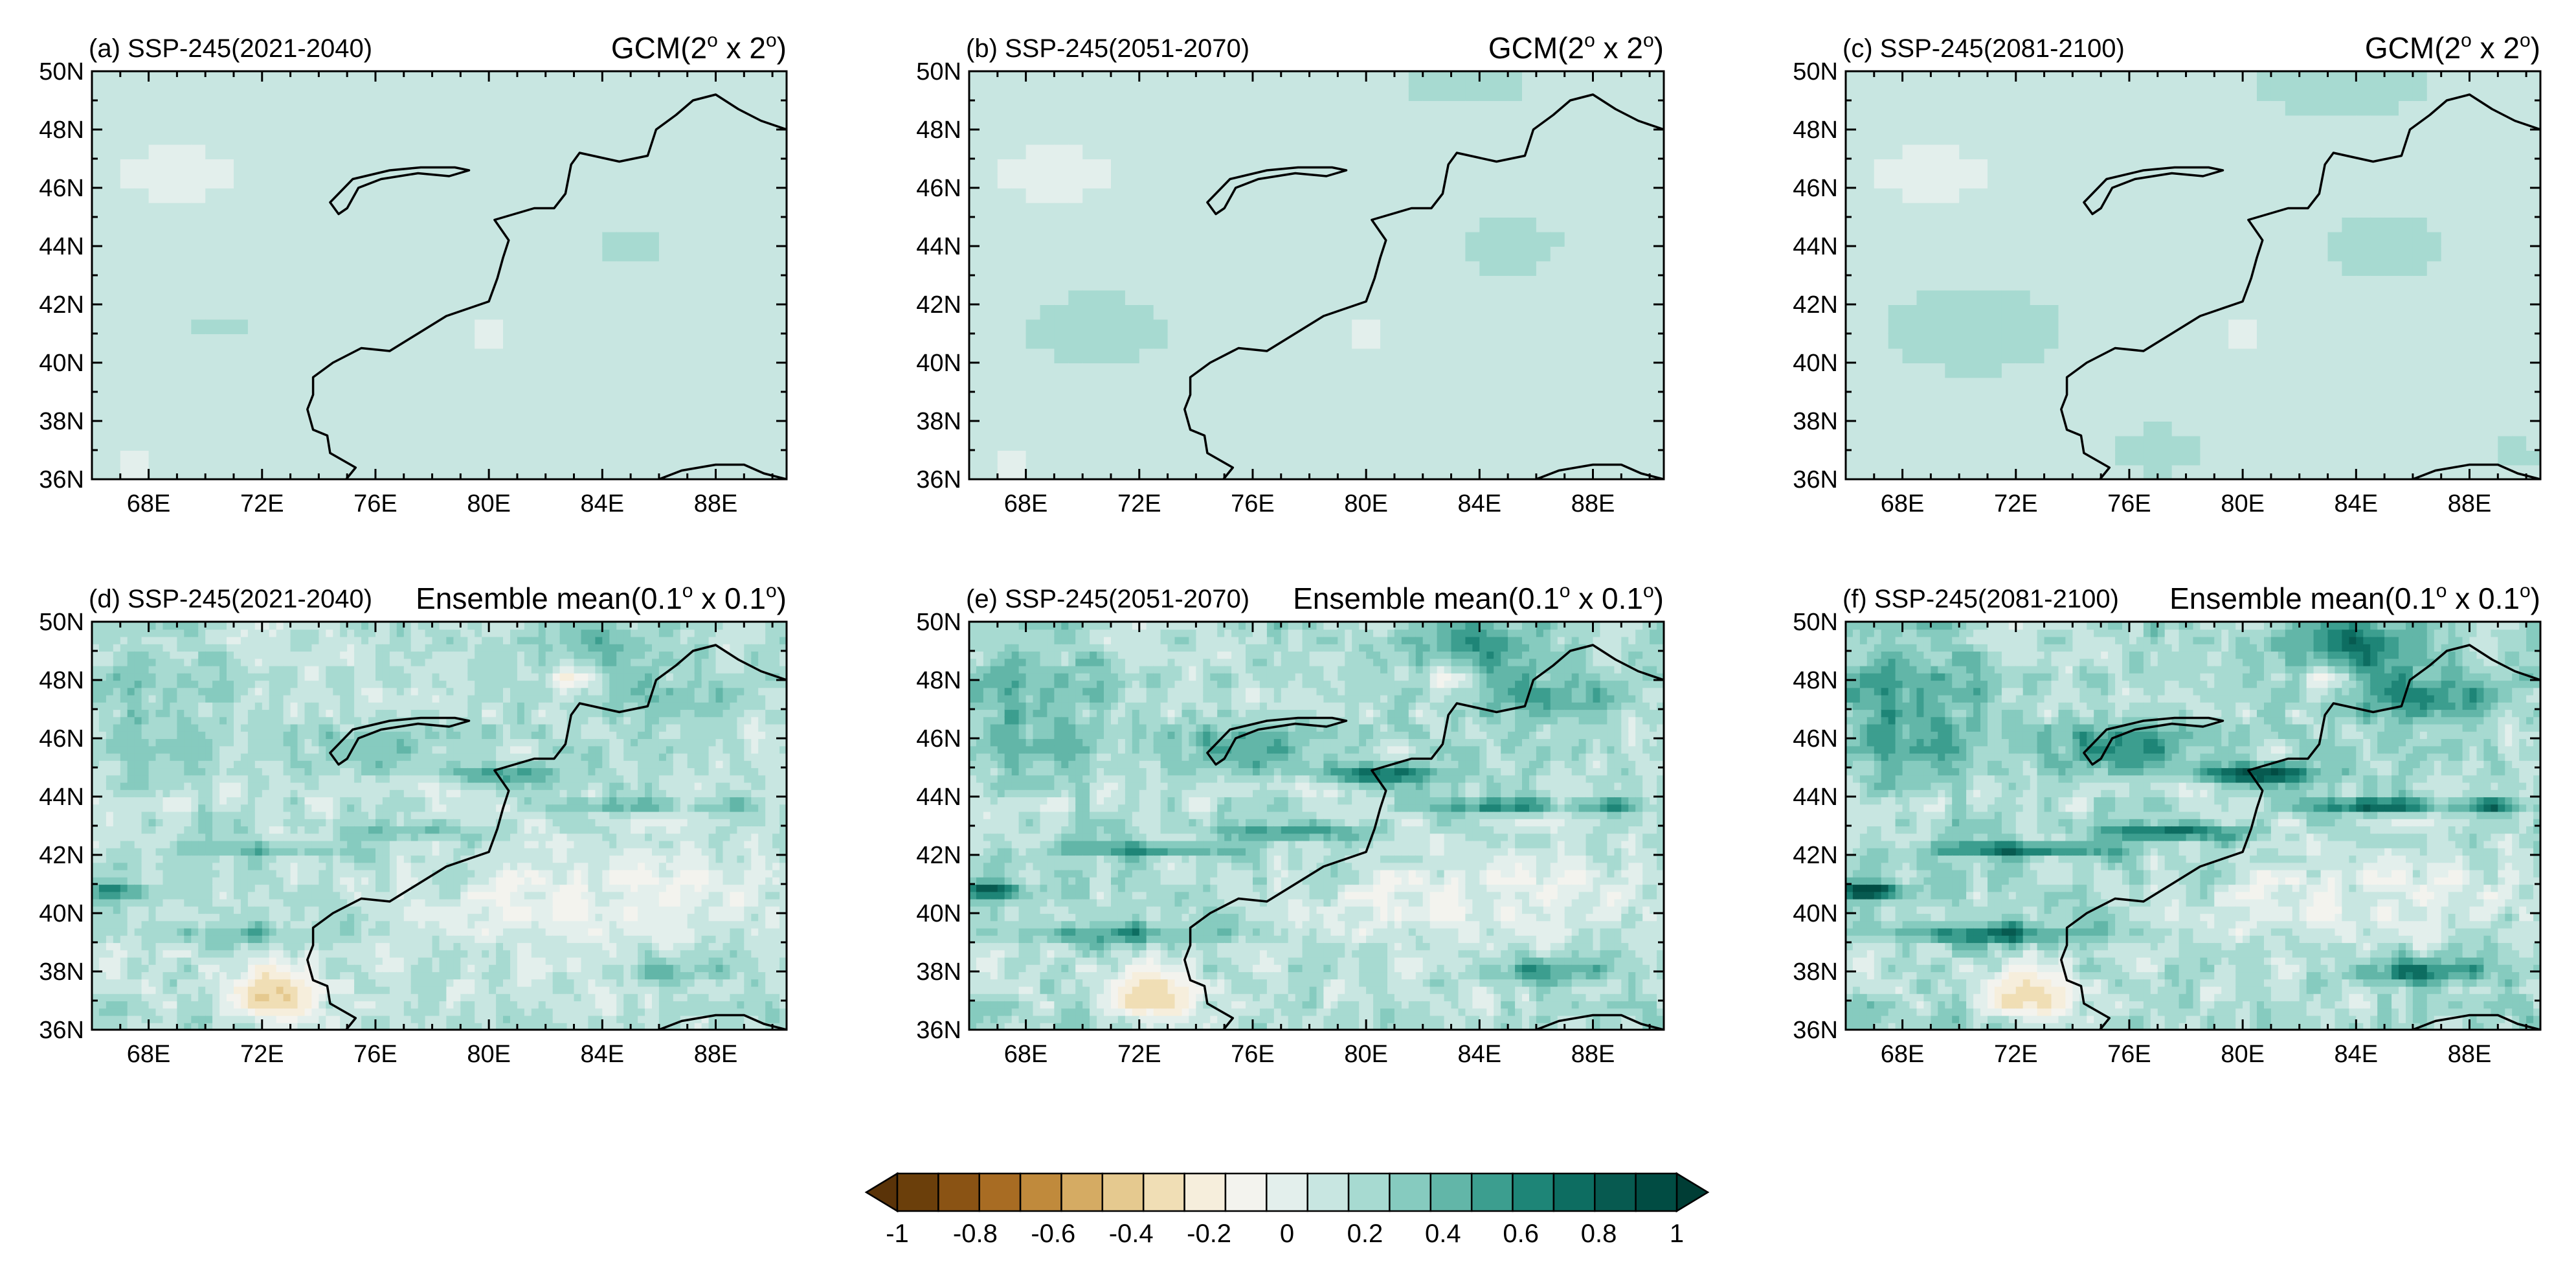  I want to click on colorbar: -1 -0.8 -0.6 -0.4 -0.2 0 0.2 0.4 0.6 0.8 1, so click(1287, 1210).